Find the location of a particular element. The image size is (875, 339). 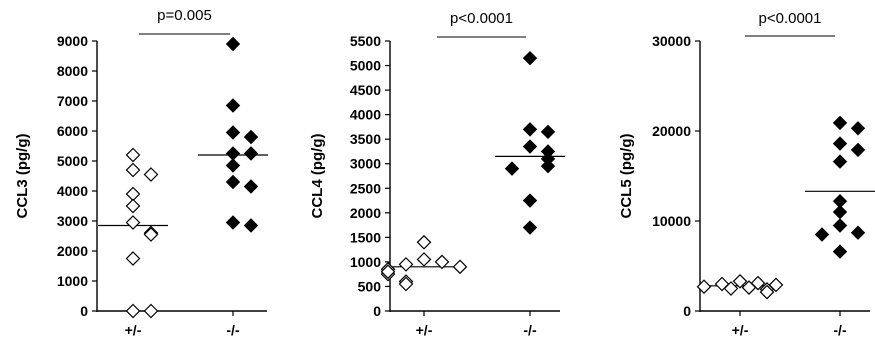

p-value-label: p=0.005 is located at coordinates (184, 15).